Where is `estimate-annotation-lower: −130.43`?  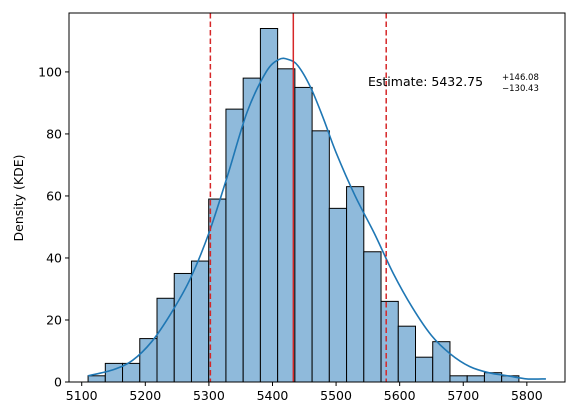 estimate-annotation-lower: −130.43 is located at coordinates (520, 89).